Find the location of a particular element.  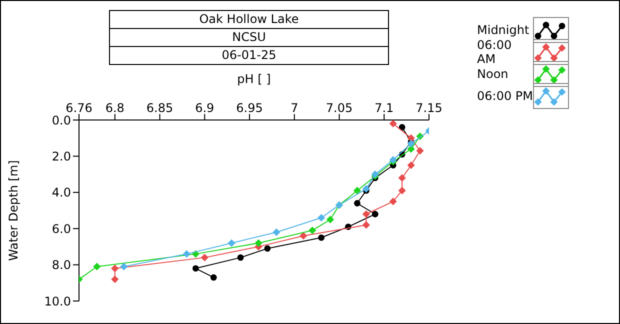

legend-label: Noon is located at coordinates (492, 74).